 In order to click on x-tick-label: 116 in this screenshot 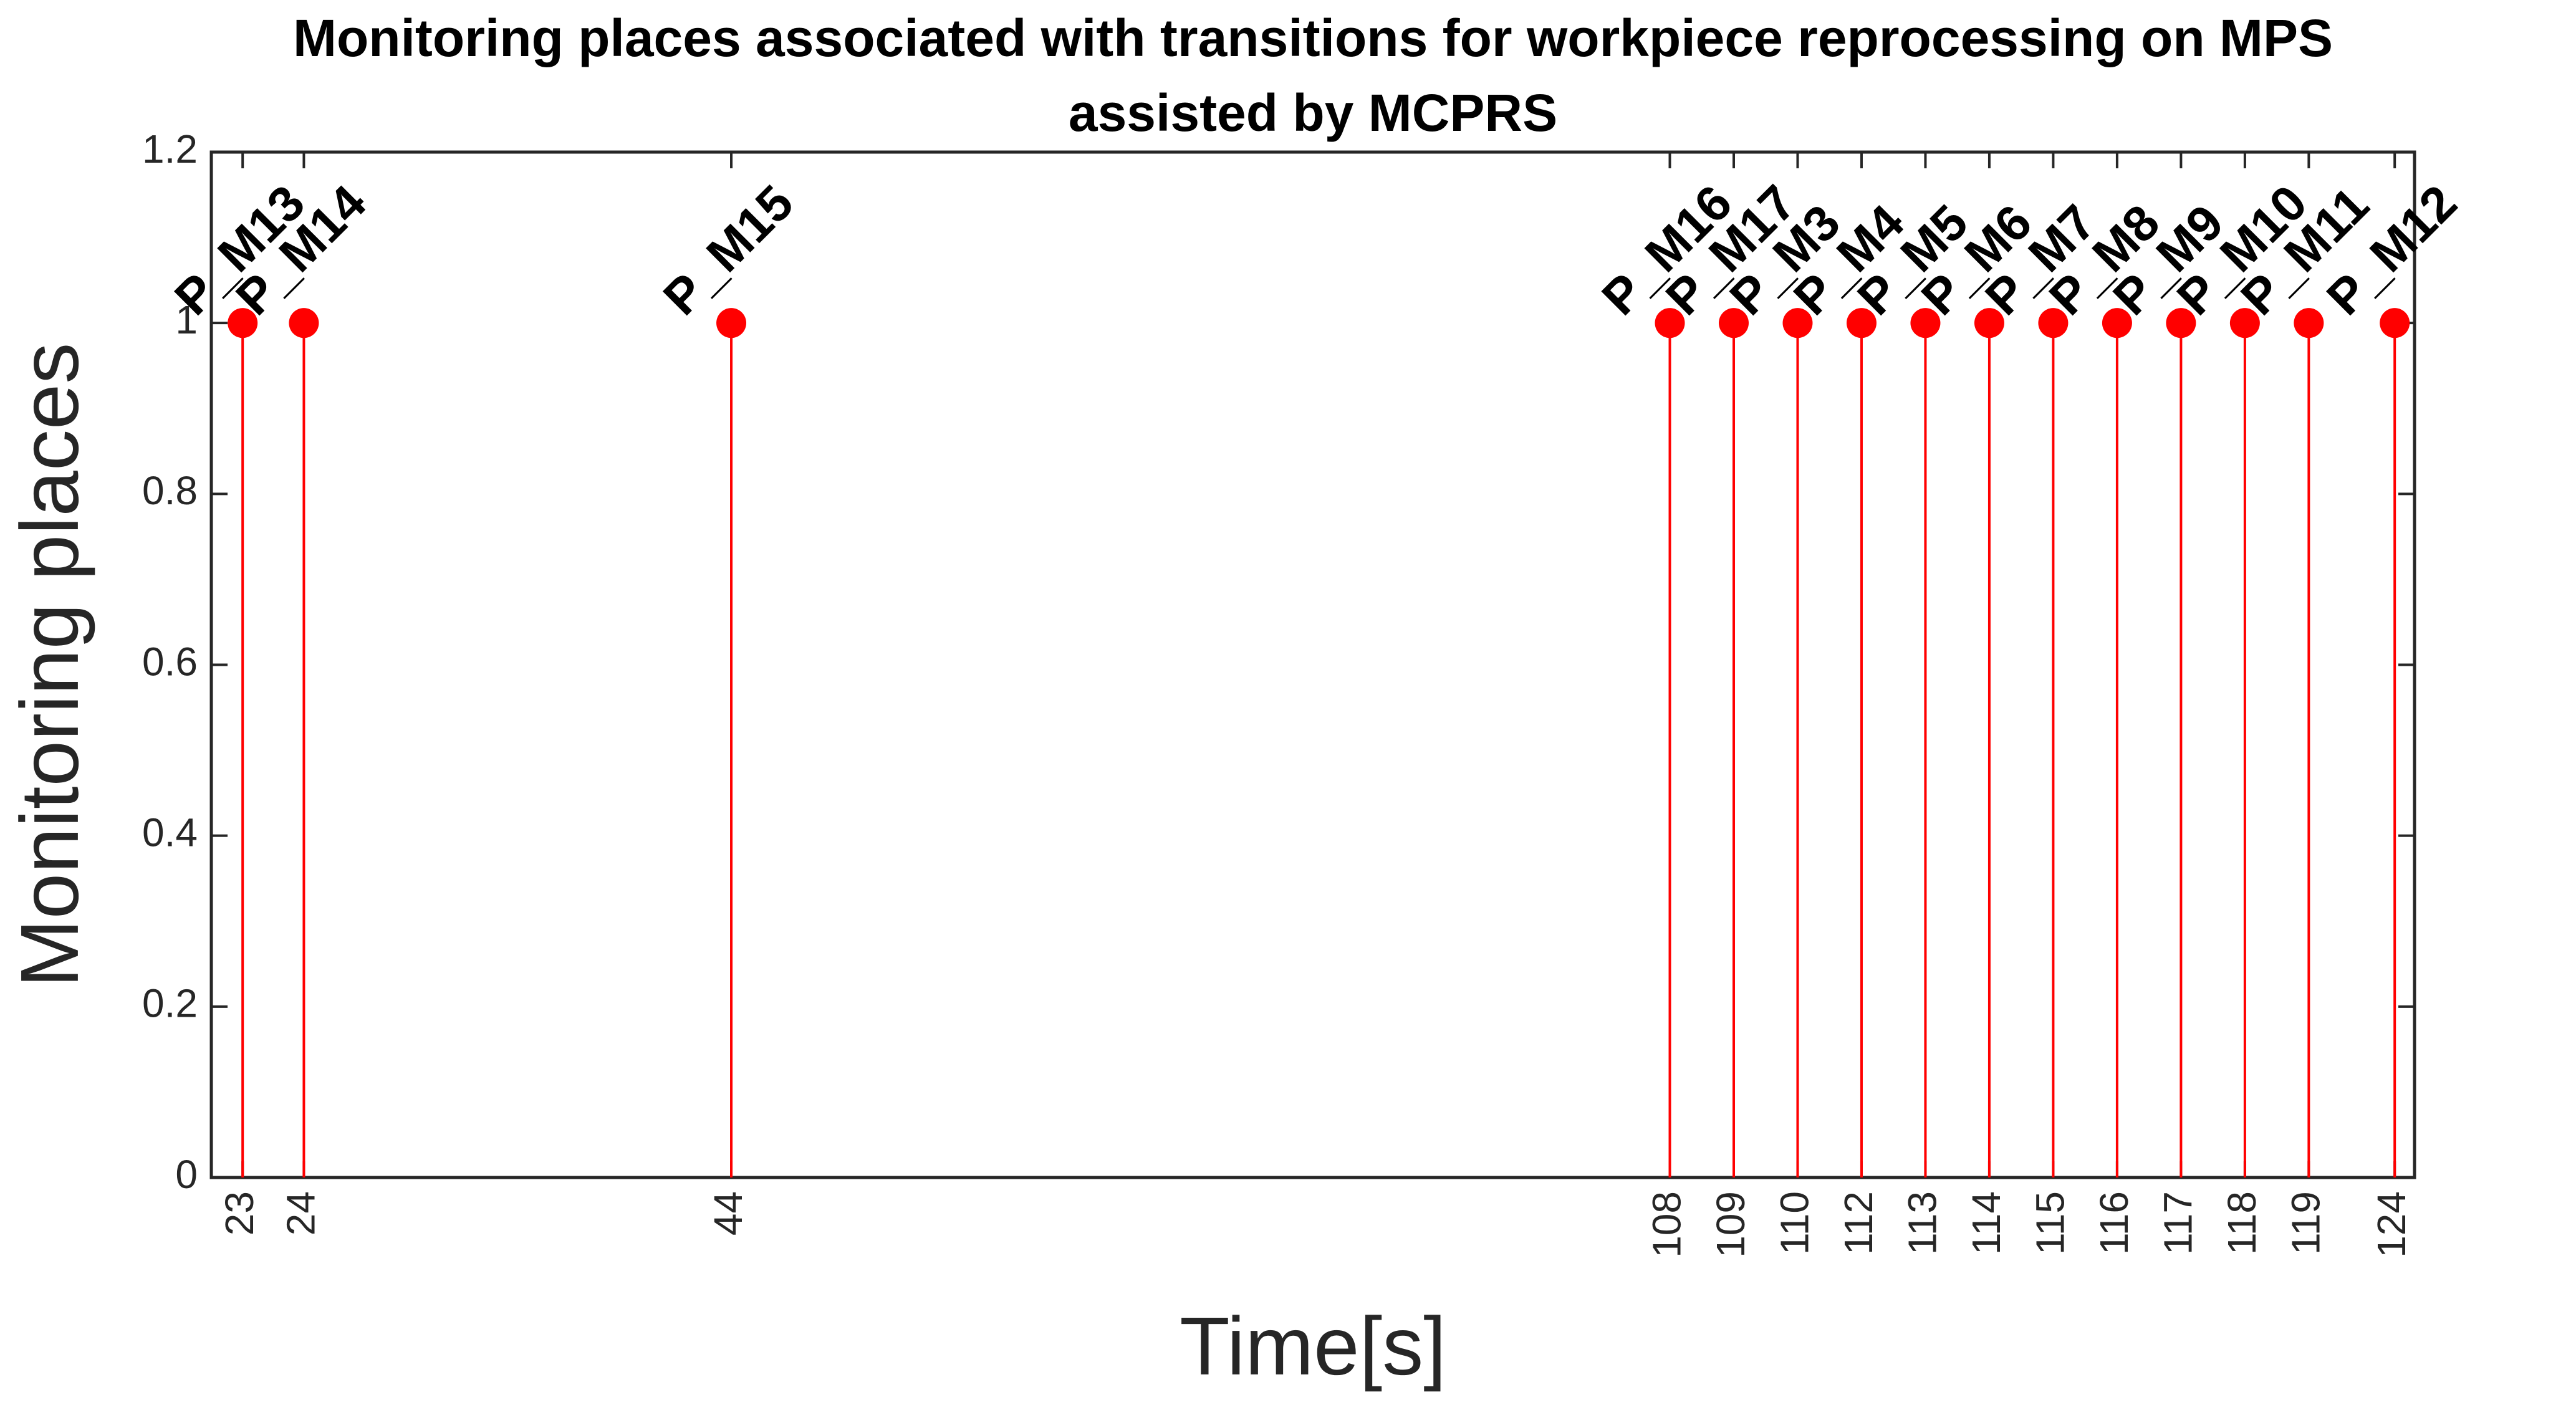, I will do `click(2114, 1223)`.